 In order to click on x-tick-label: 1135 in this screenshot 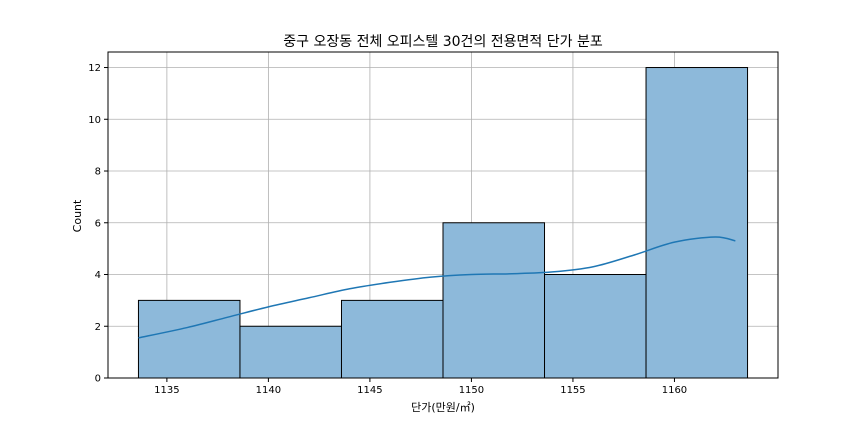, I will do `click(166, 390)`.